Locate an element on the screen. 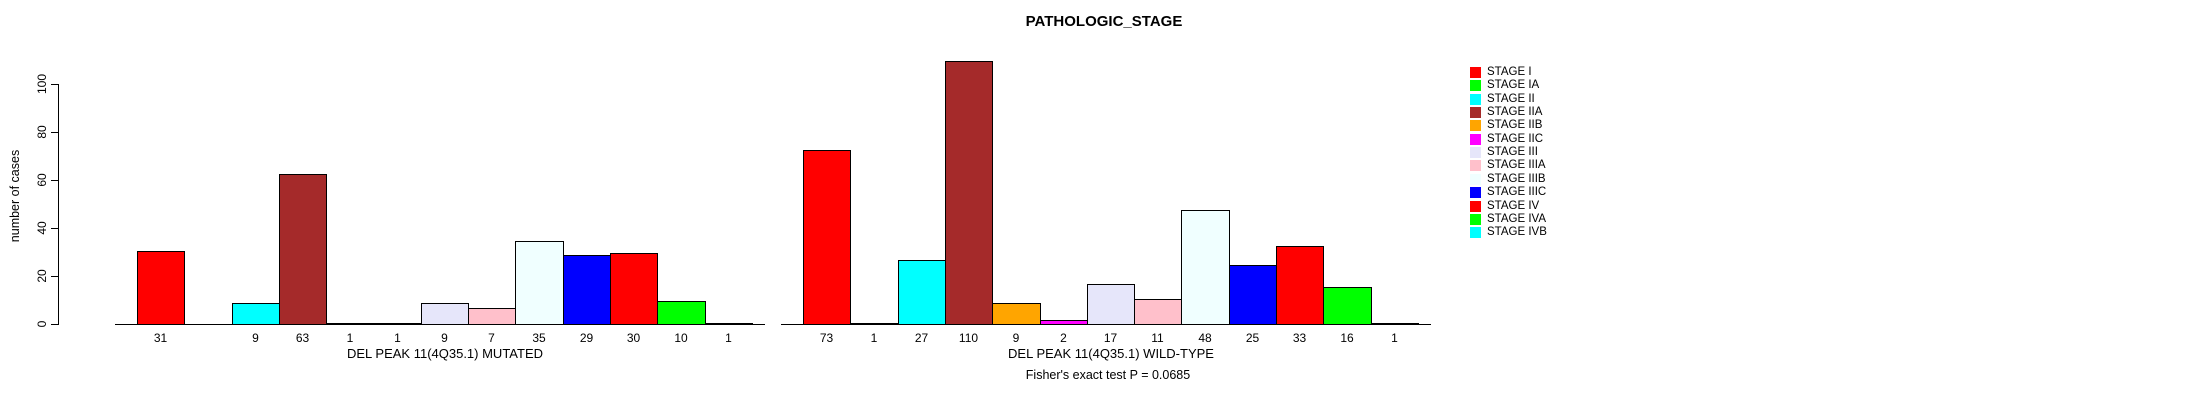 The width and height of the screenshot is (2190, 400). y-tick-label: 80 is located at coordinates (42, 132).